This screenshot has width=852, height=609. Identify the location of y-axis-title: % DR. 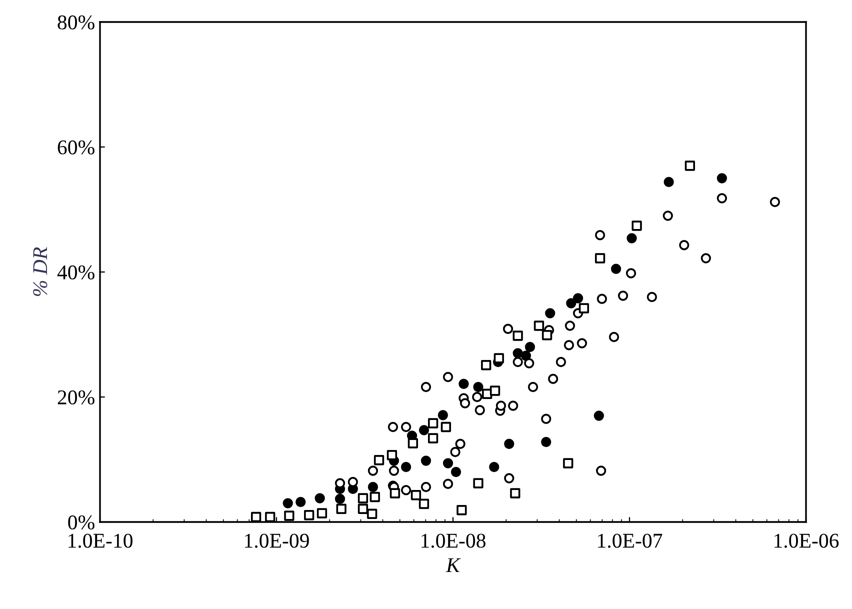
(40, 271).